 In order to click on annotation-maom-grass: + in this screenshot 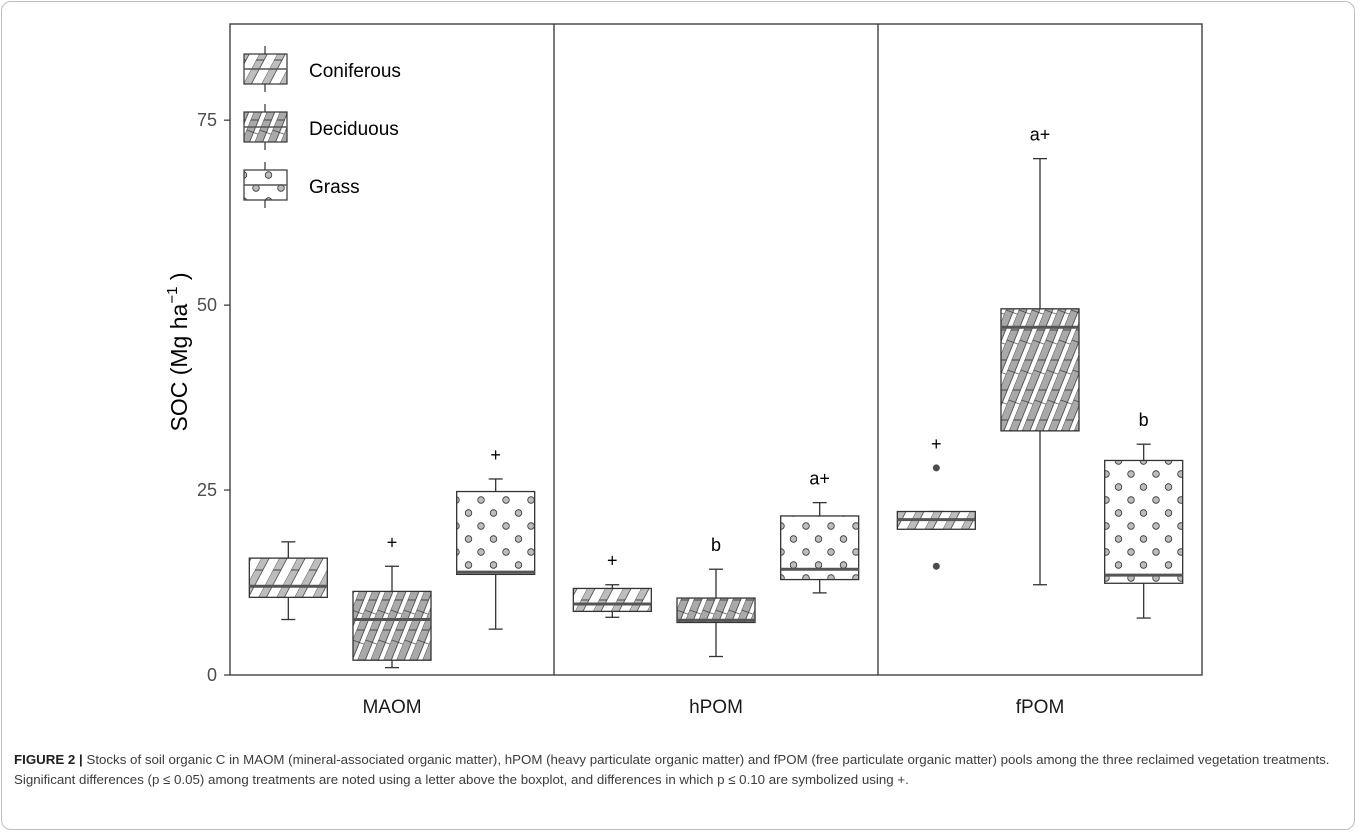, I will do `click(495, 455)`.